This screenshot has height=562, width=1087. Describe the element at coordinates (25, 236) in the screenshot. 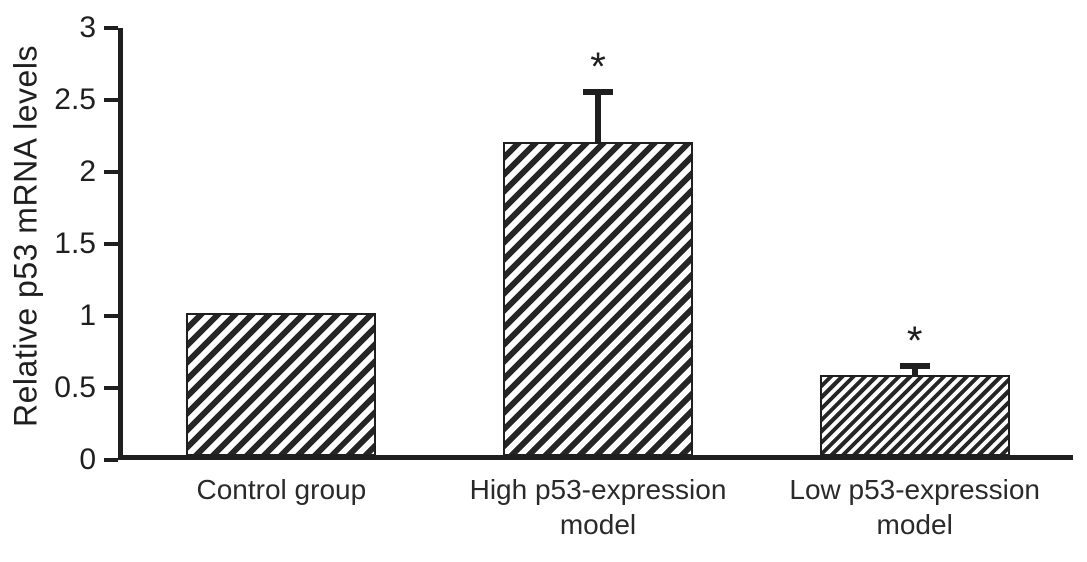

I see `y-axis-label: Relative p53 mRNA levels` at that location.